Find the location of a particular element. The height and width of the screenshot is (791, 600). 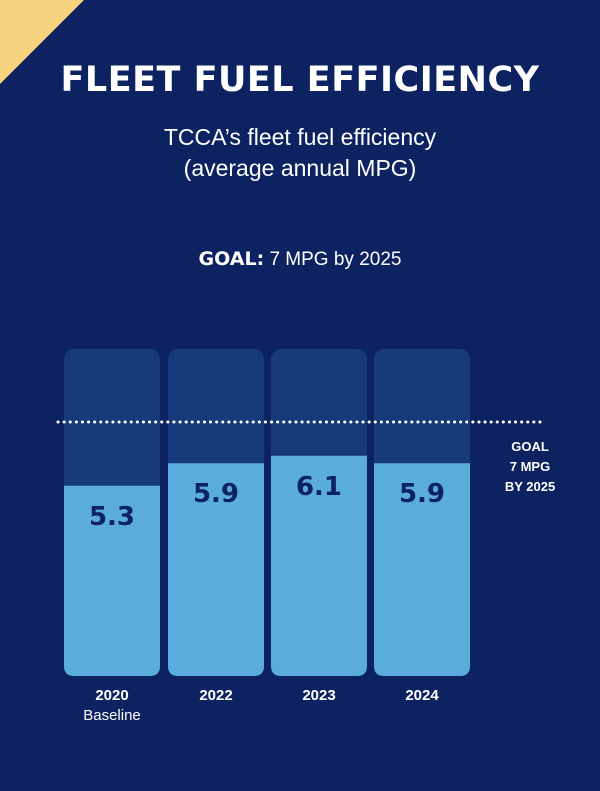

goal-text: 7 MPG by 2025 is located at coordinates (333, 259).